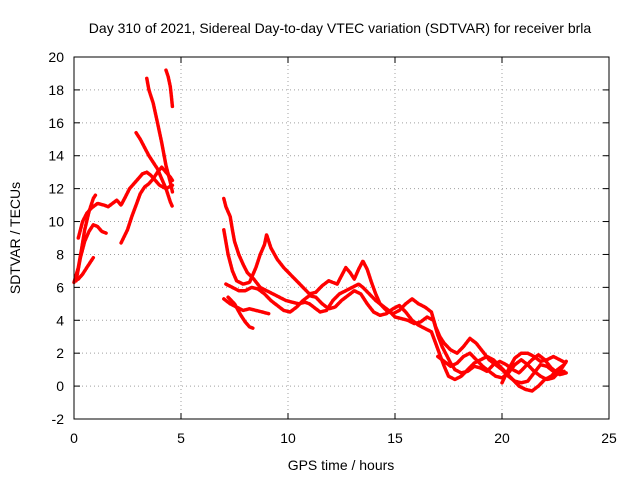 This screenshot has height=480, width=640. Describe the element at coordinates (56, 222) in the screenshot. I see `y-tick-label: 10` at that location.